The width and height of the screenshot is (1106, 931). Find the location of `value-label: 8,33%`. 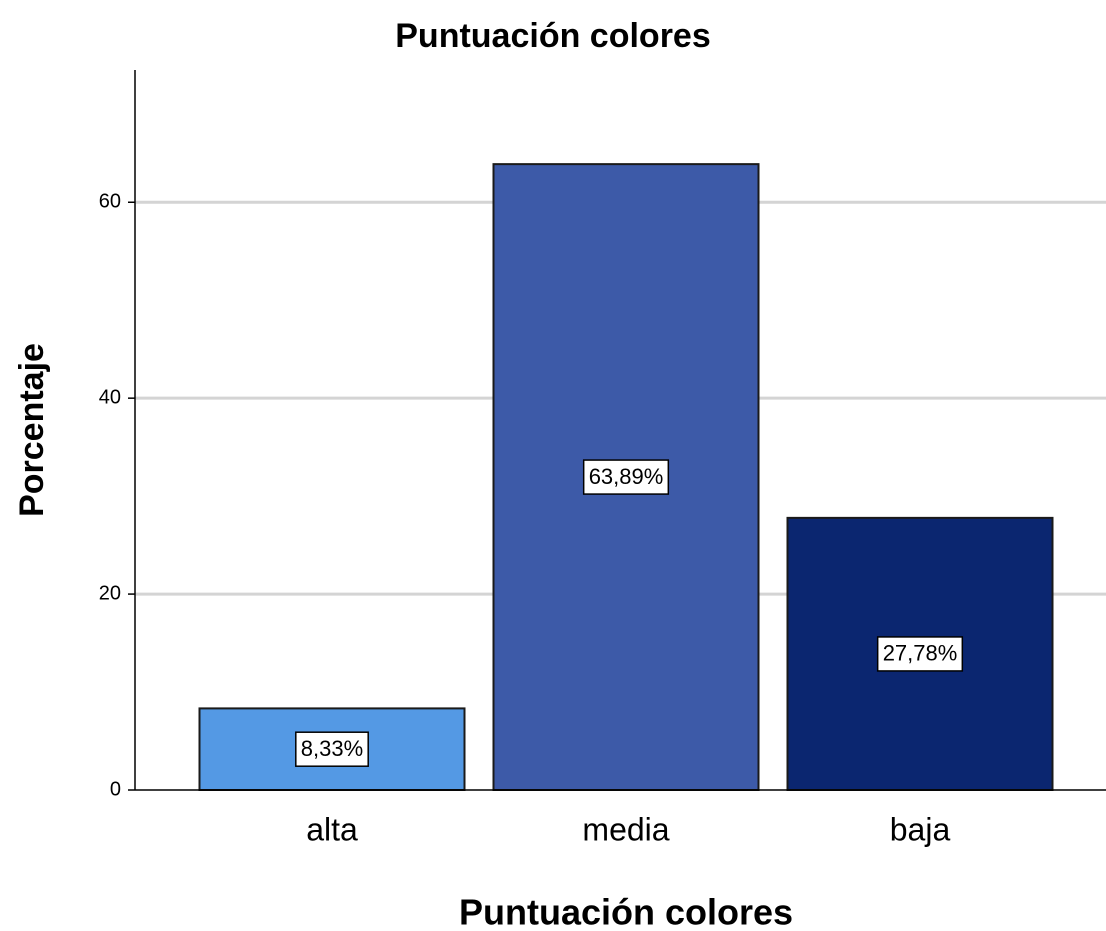

value-label: 8,33% is located at coordinates (332, 748).